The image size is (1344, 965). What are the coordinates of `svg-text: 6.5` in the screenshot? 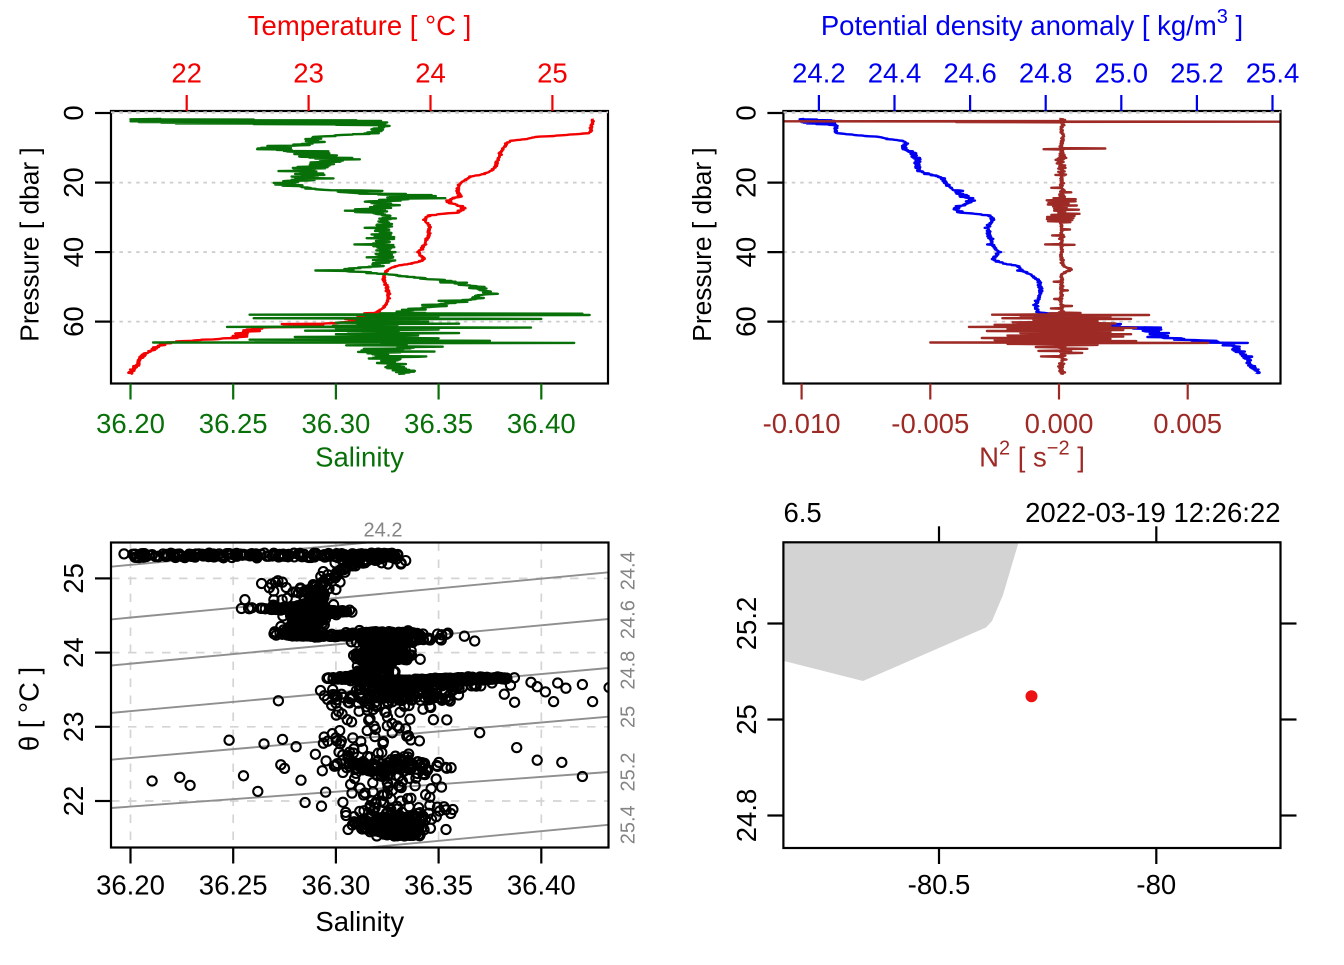 It's located at (803, 512).